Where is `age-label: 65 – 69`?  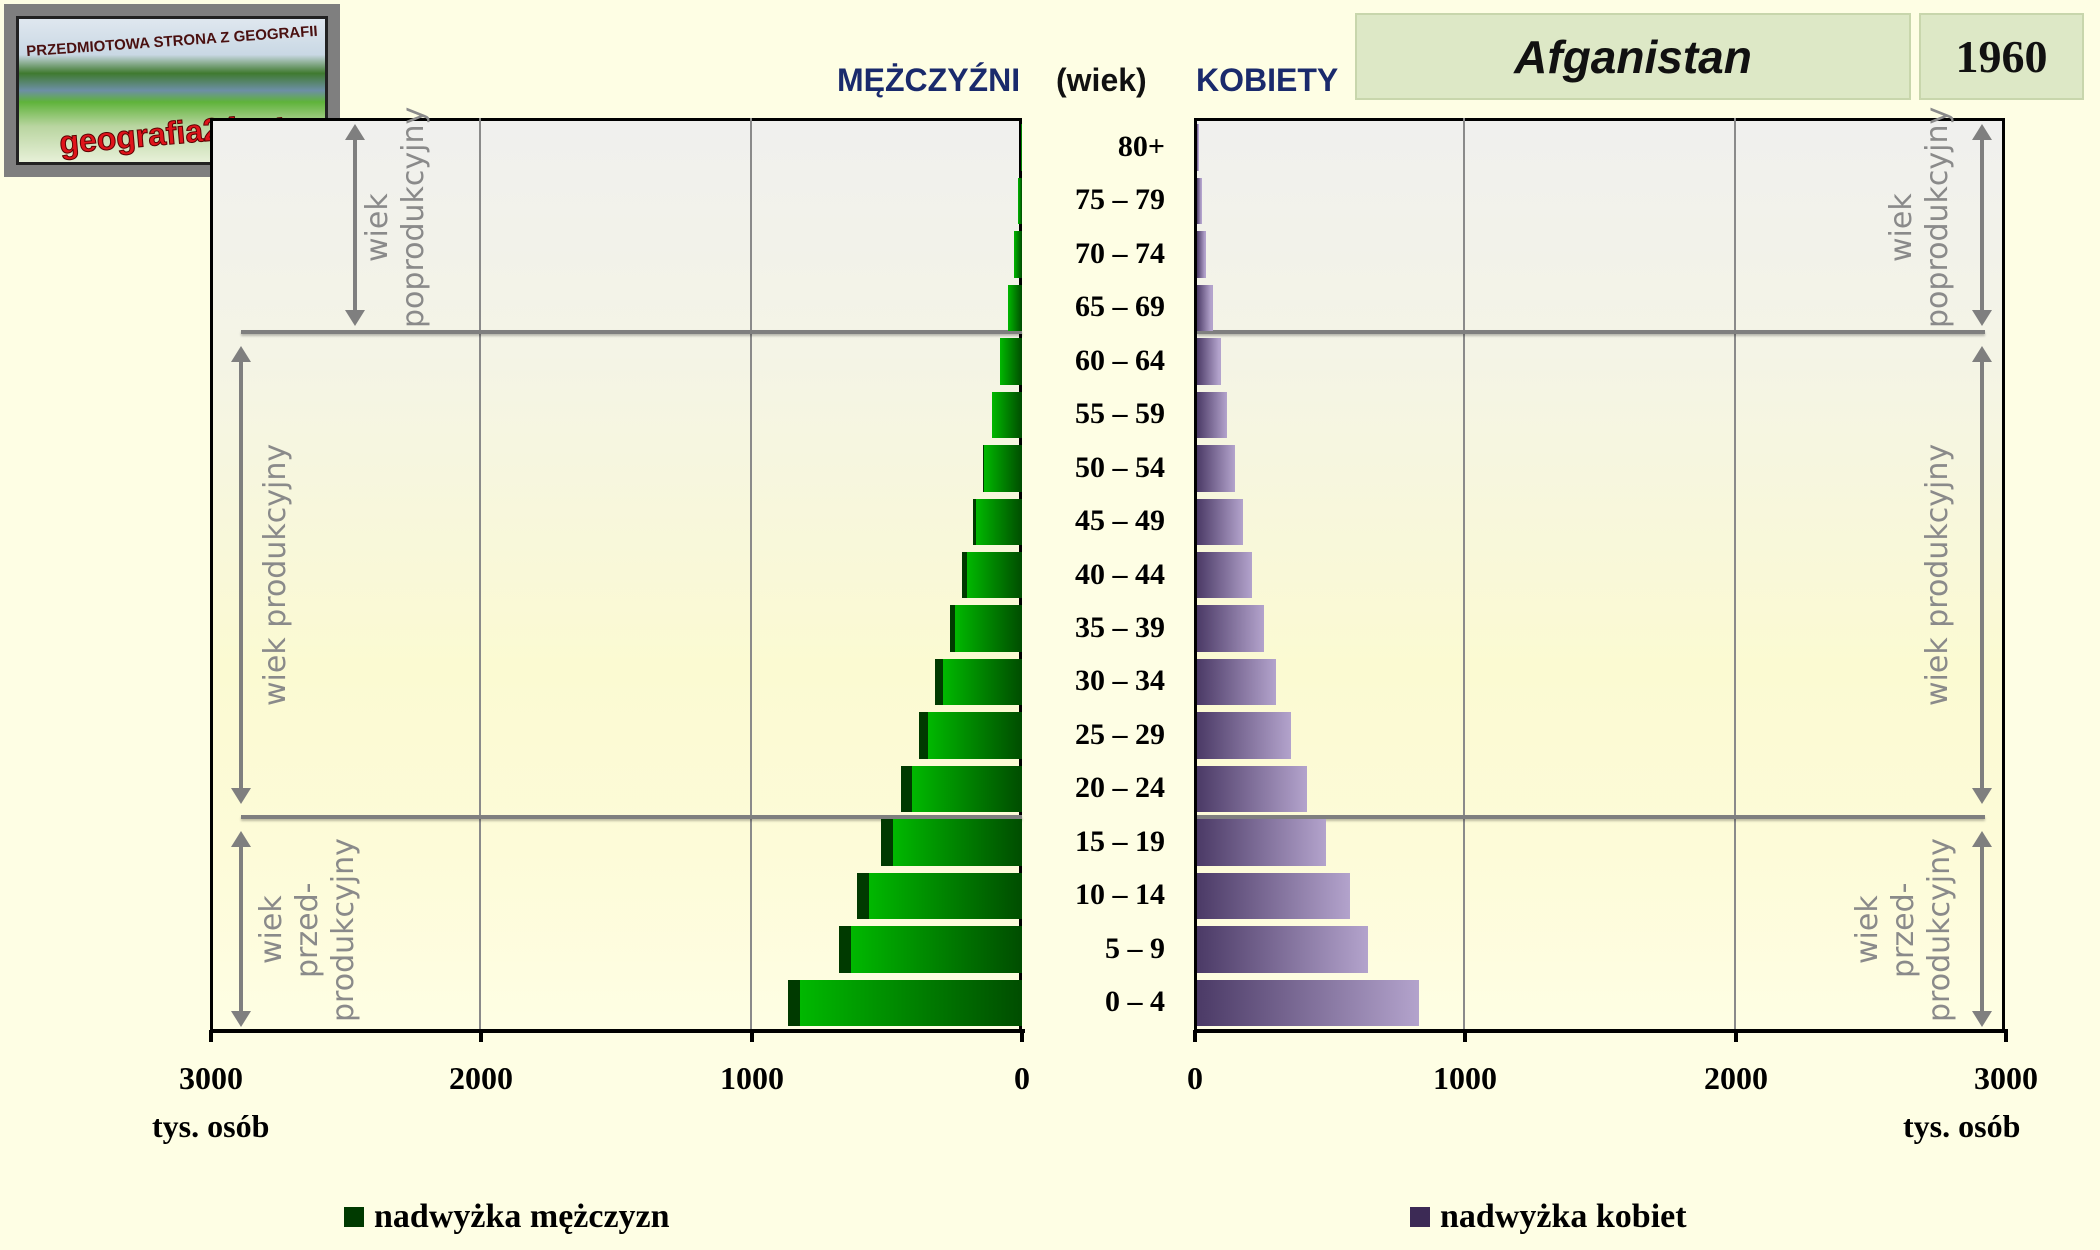 age-label: 65 – 69 is located at coordinates (1120, 307).